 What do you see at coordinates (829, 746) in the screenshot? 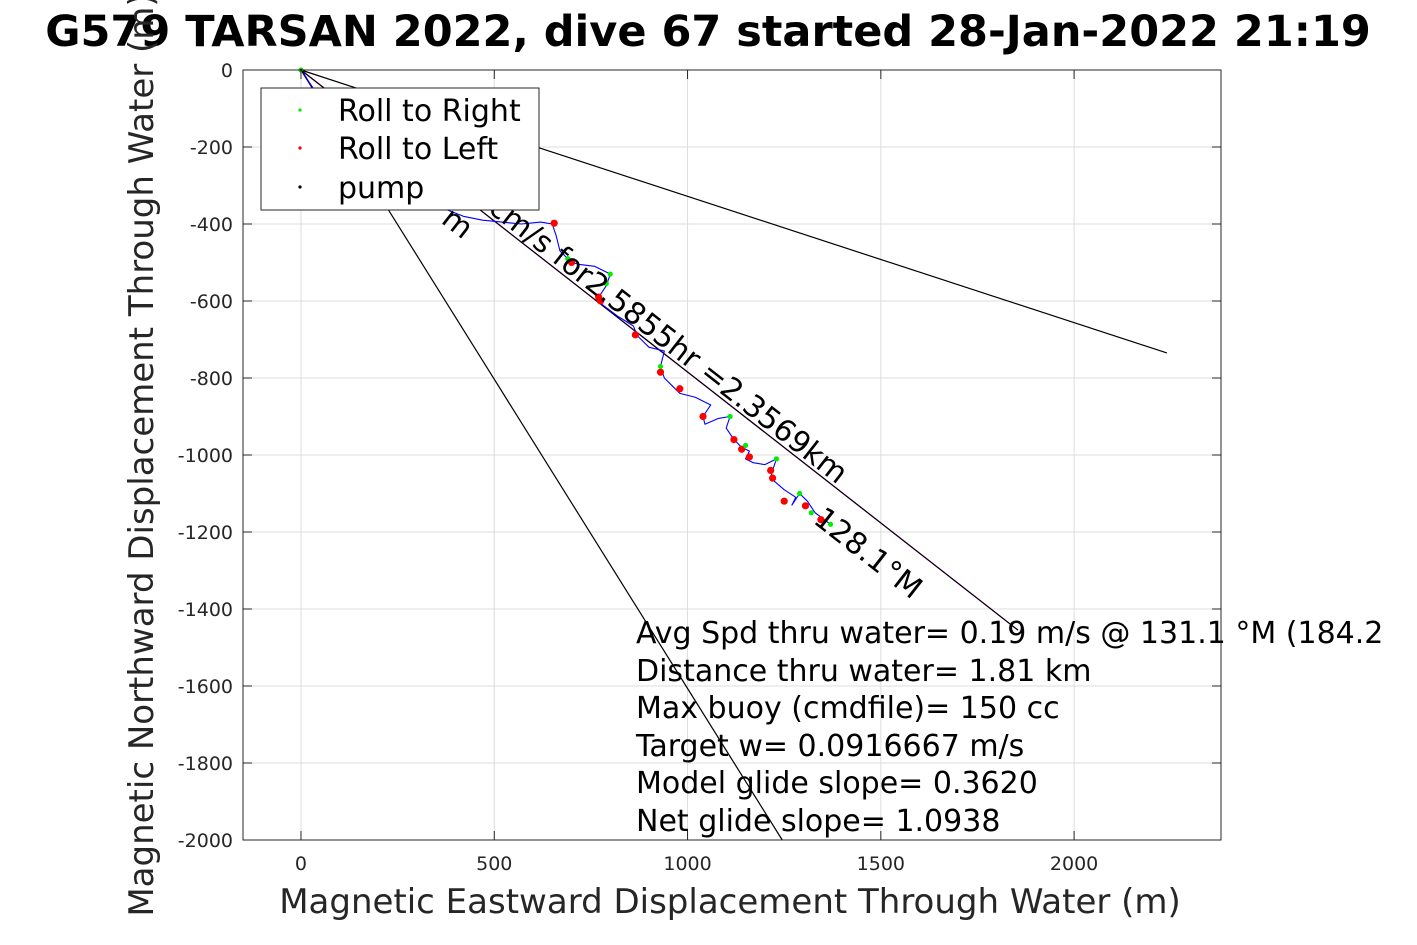
I see `info-target-w: Target w= 0.0916667 m/s` at bounding box center [829, 746].